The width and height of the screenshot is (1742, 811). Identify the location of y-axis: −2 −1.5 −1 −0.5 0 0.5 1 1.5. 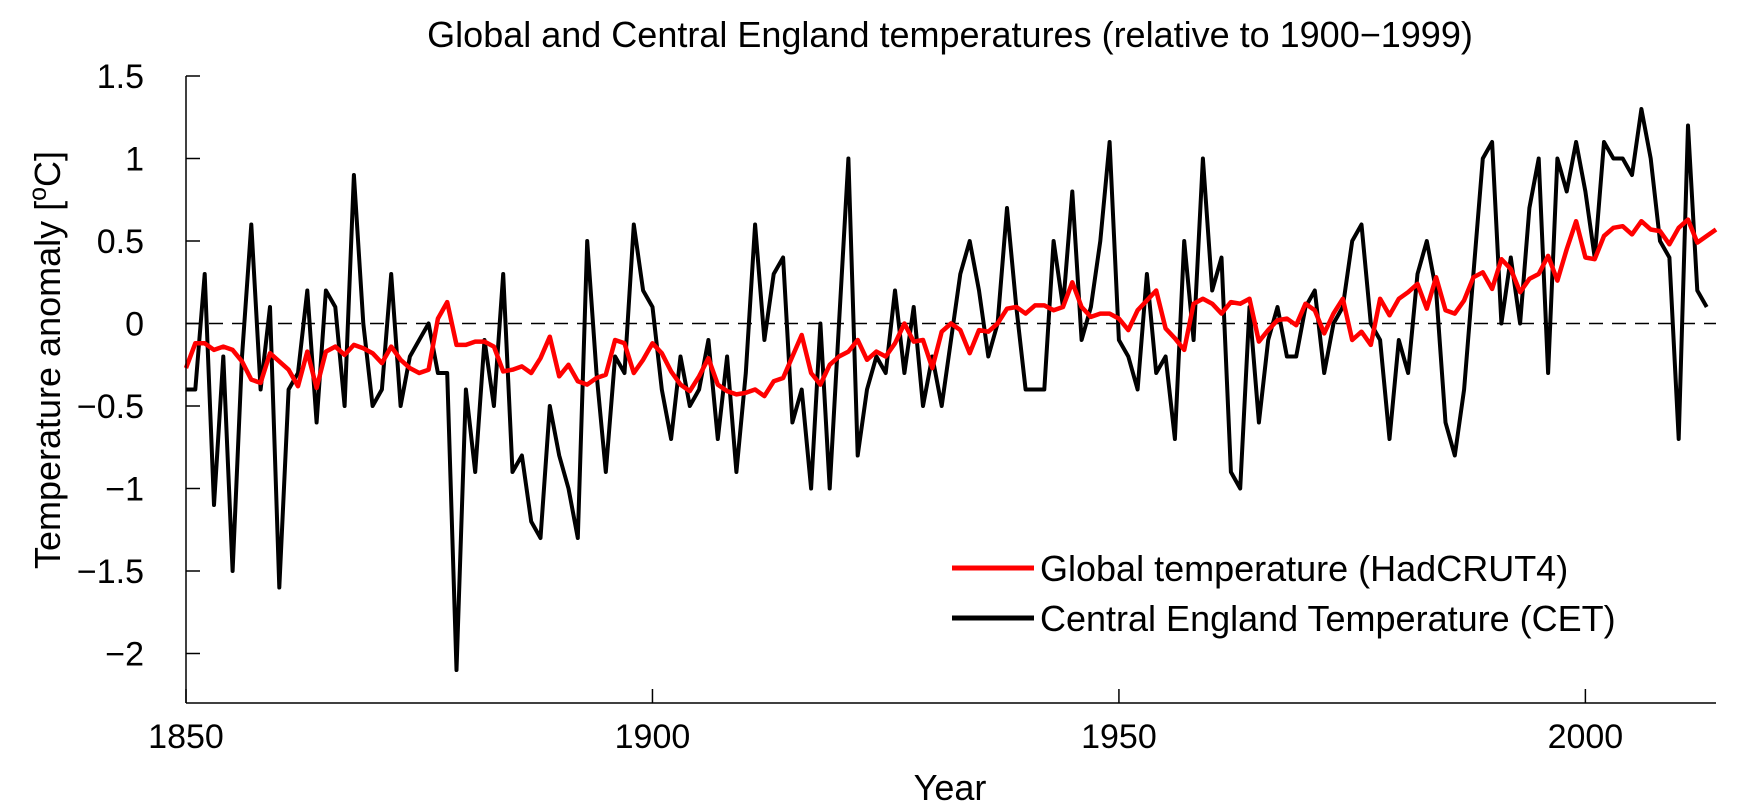
(138, 380).